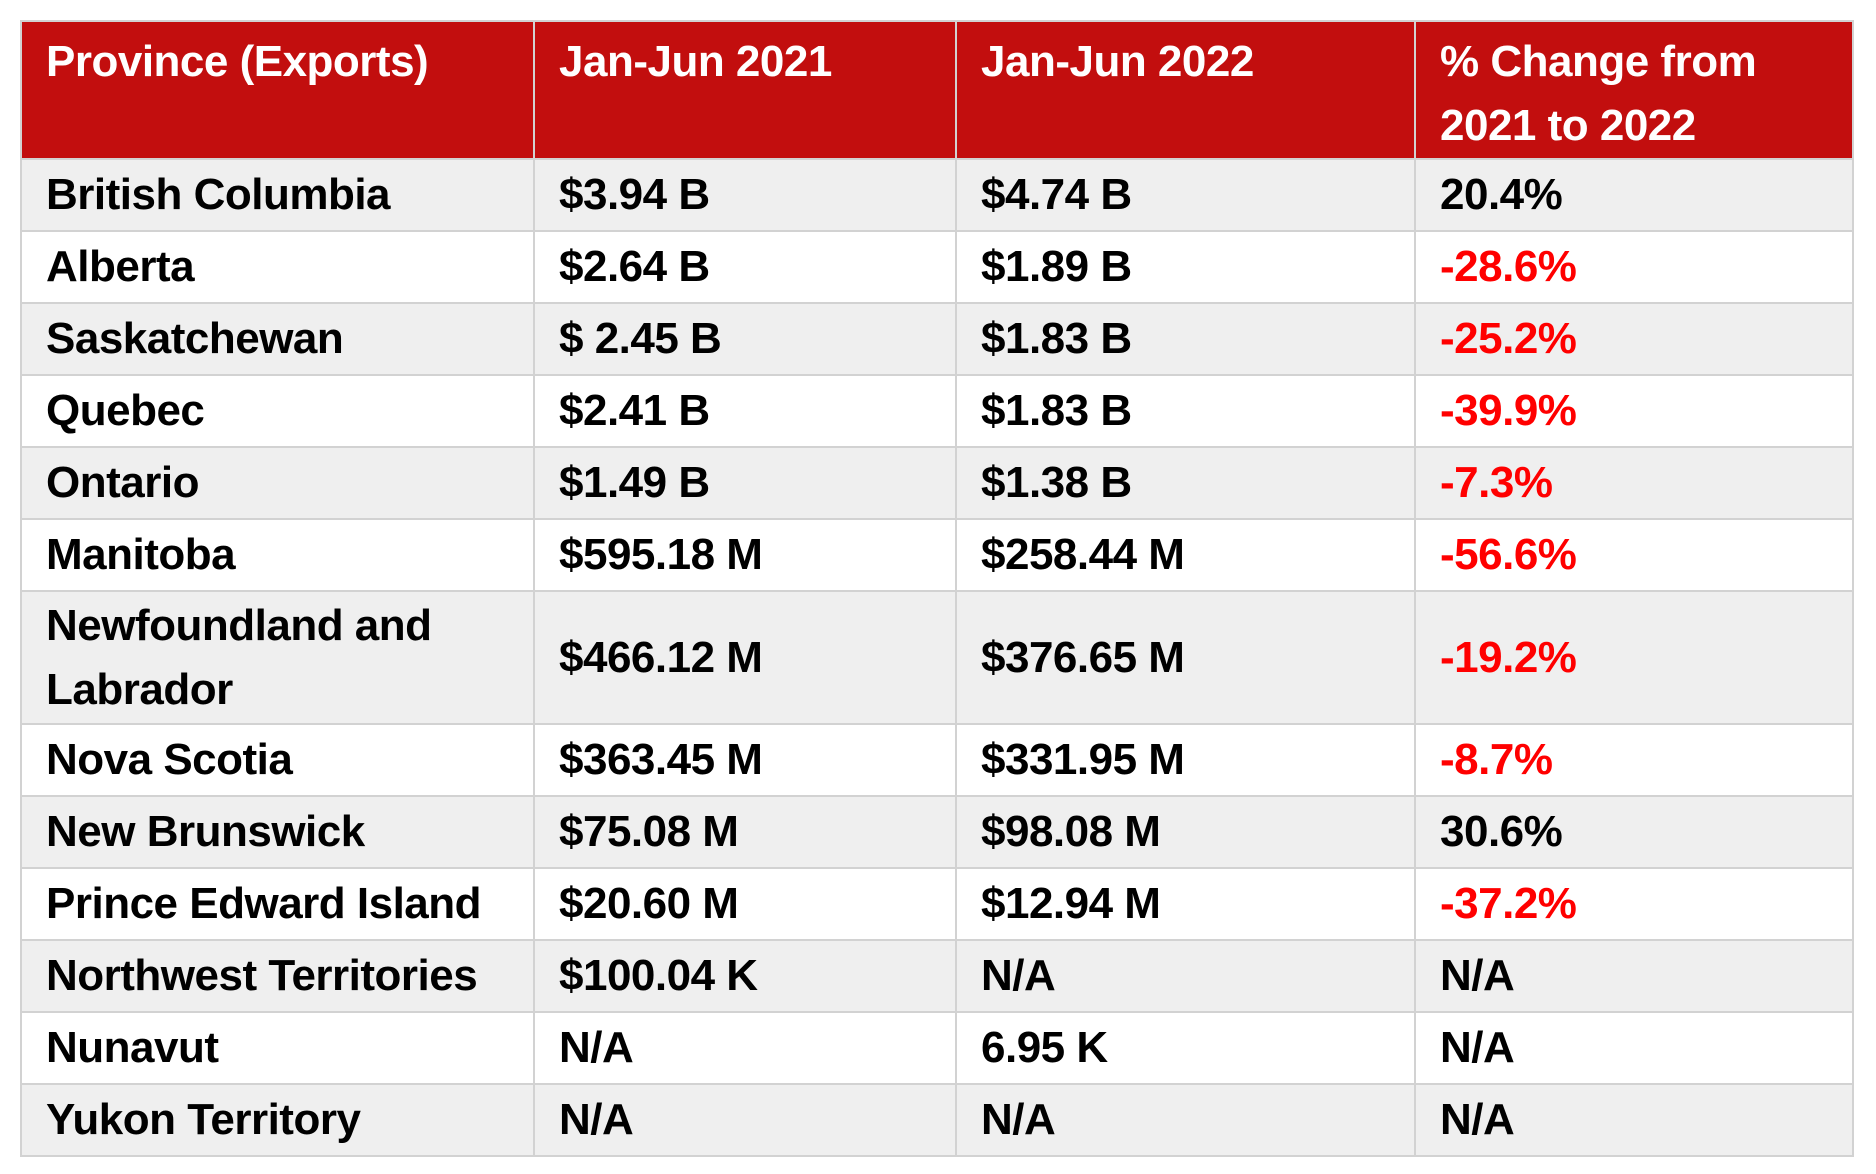 This screenshot has height=1174, width=1876. I want to click on column-header-province: Province (Exports), so click(277, 90).